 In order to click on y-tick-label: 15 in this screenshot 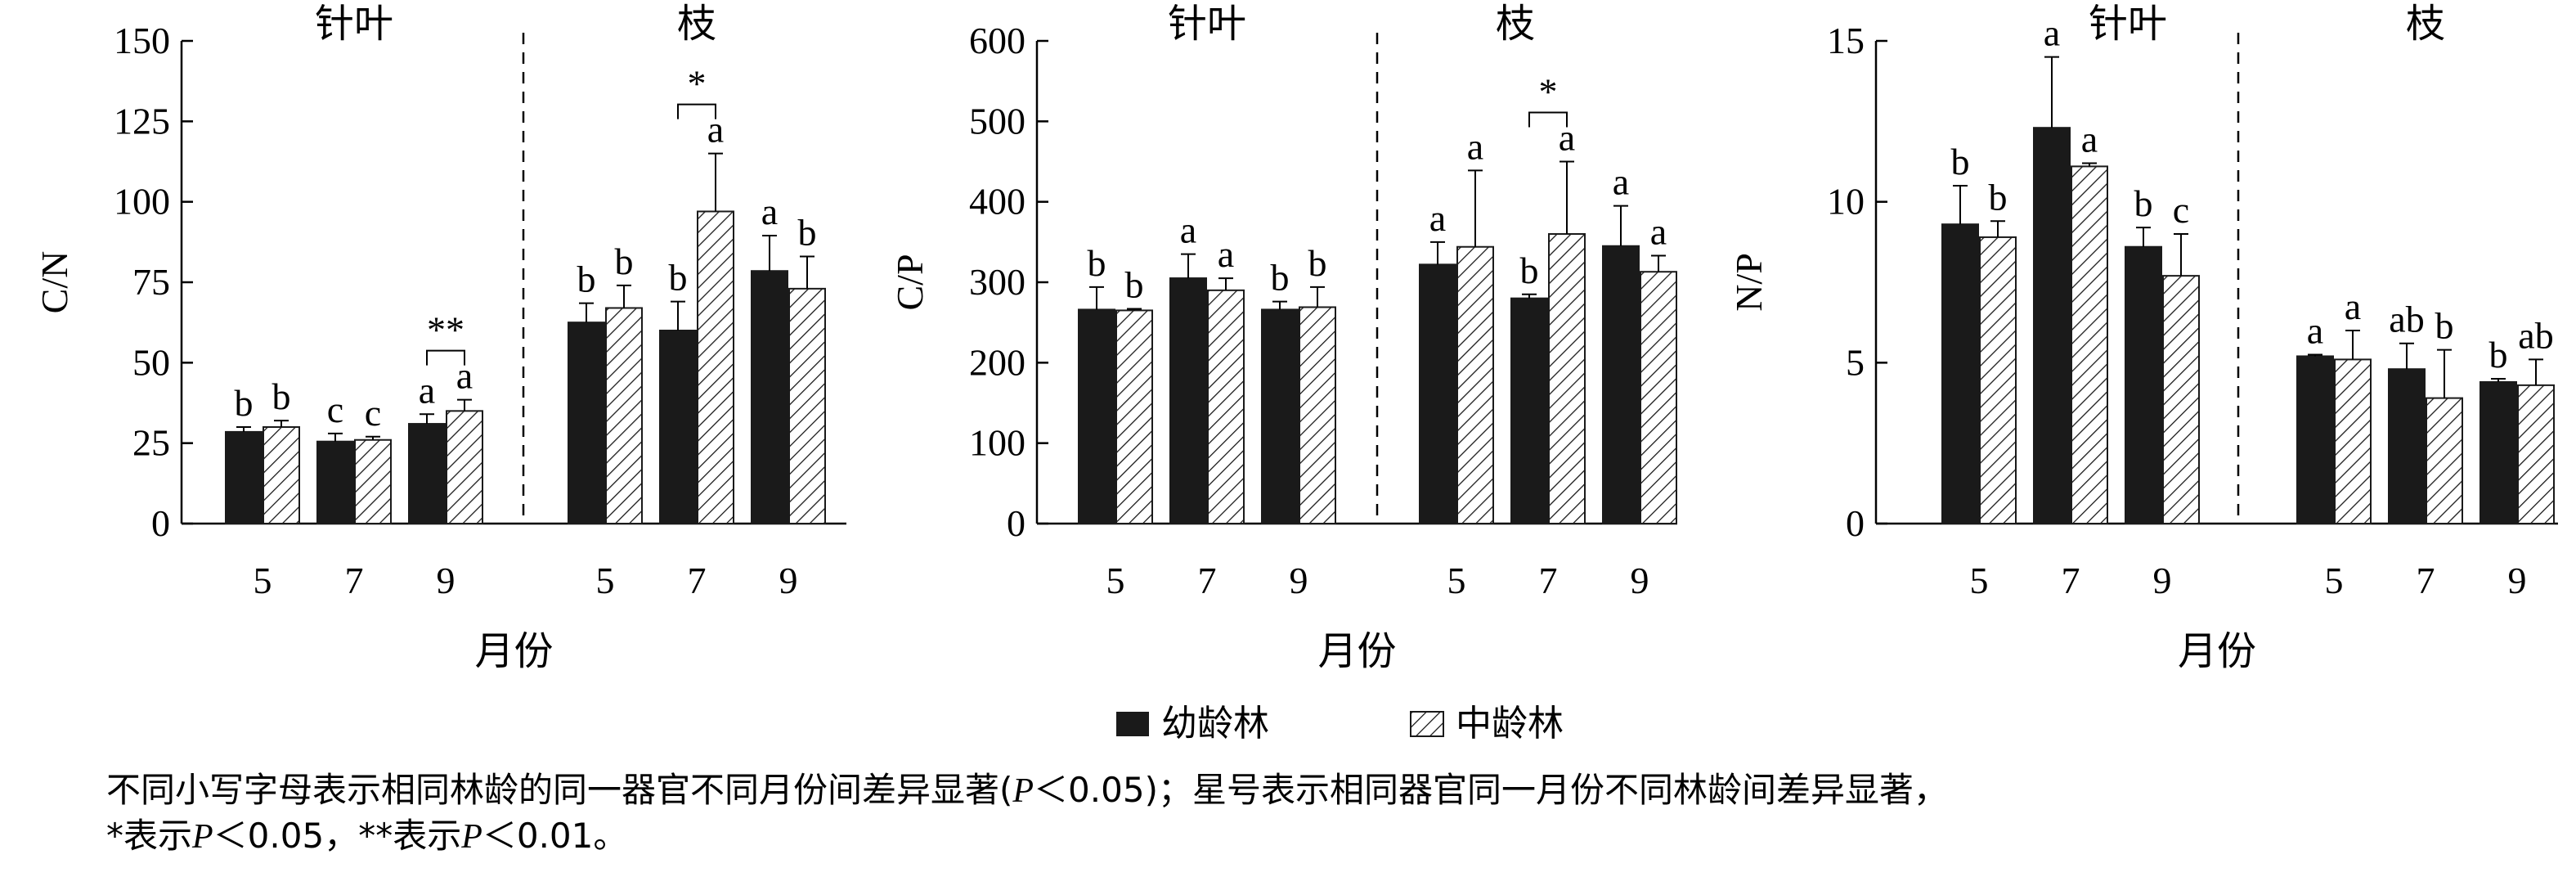, I will do `click(1846, 40)`.